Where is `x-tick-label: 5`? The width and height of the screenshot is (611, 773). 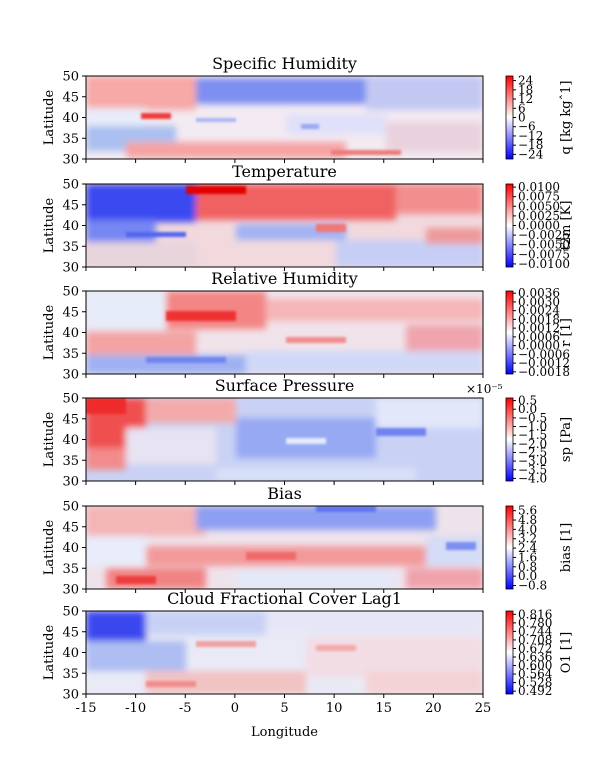 x-tick-label: 5 is located at coordinates (284, 708).